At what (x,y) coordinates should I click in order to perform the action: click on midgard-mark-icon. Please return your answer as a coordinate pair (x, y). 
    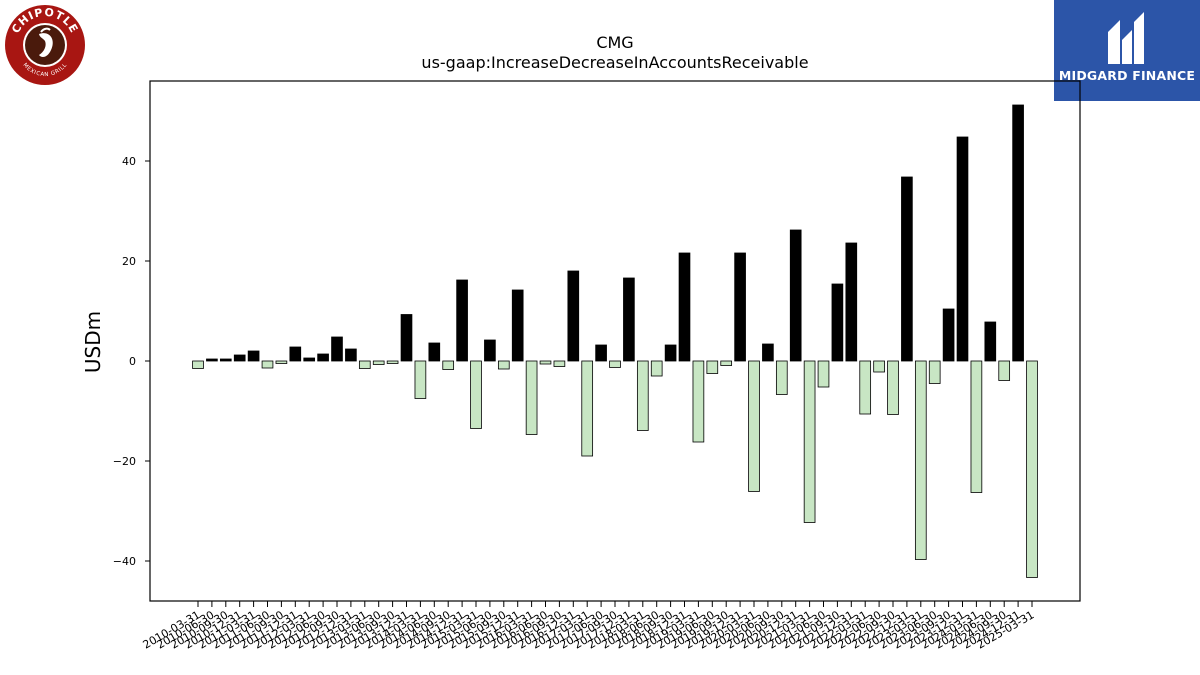
    Looking at the image, I should click on (1126, 38).